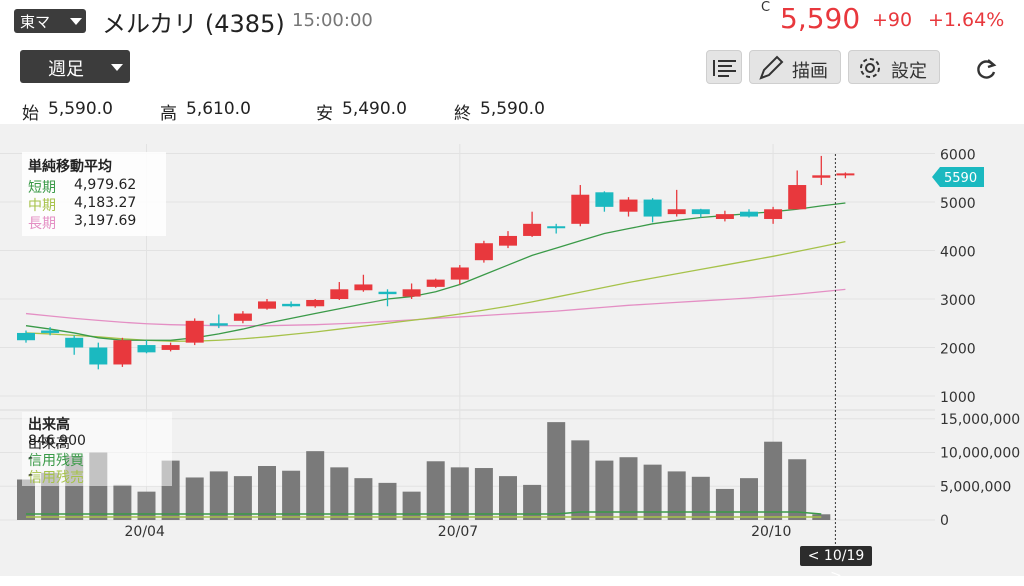  I want to click on price-tag-text: 5590, so click(960, 178).